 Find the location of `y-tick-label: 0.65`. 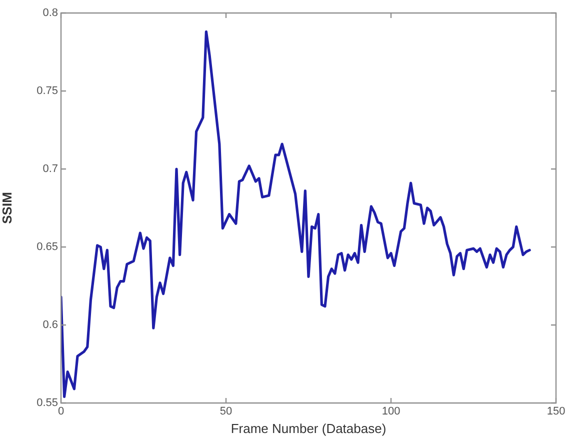

y-tick-label: 0.65 is located at coordinates (47, 247).